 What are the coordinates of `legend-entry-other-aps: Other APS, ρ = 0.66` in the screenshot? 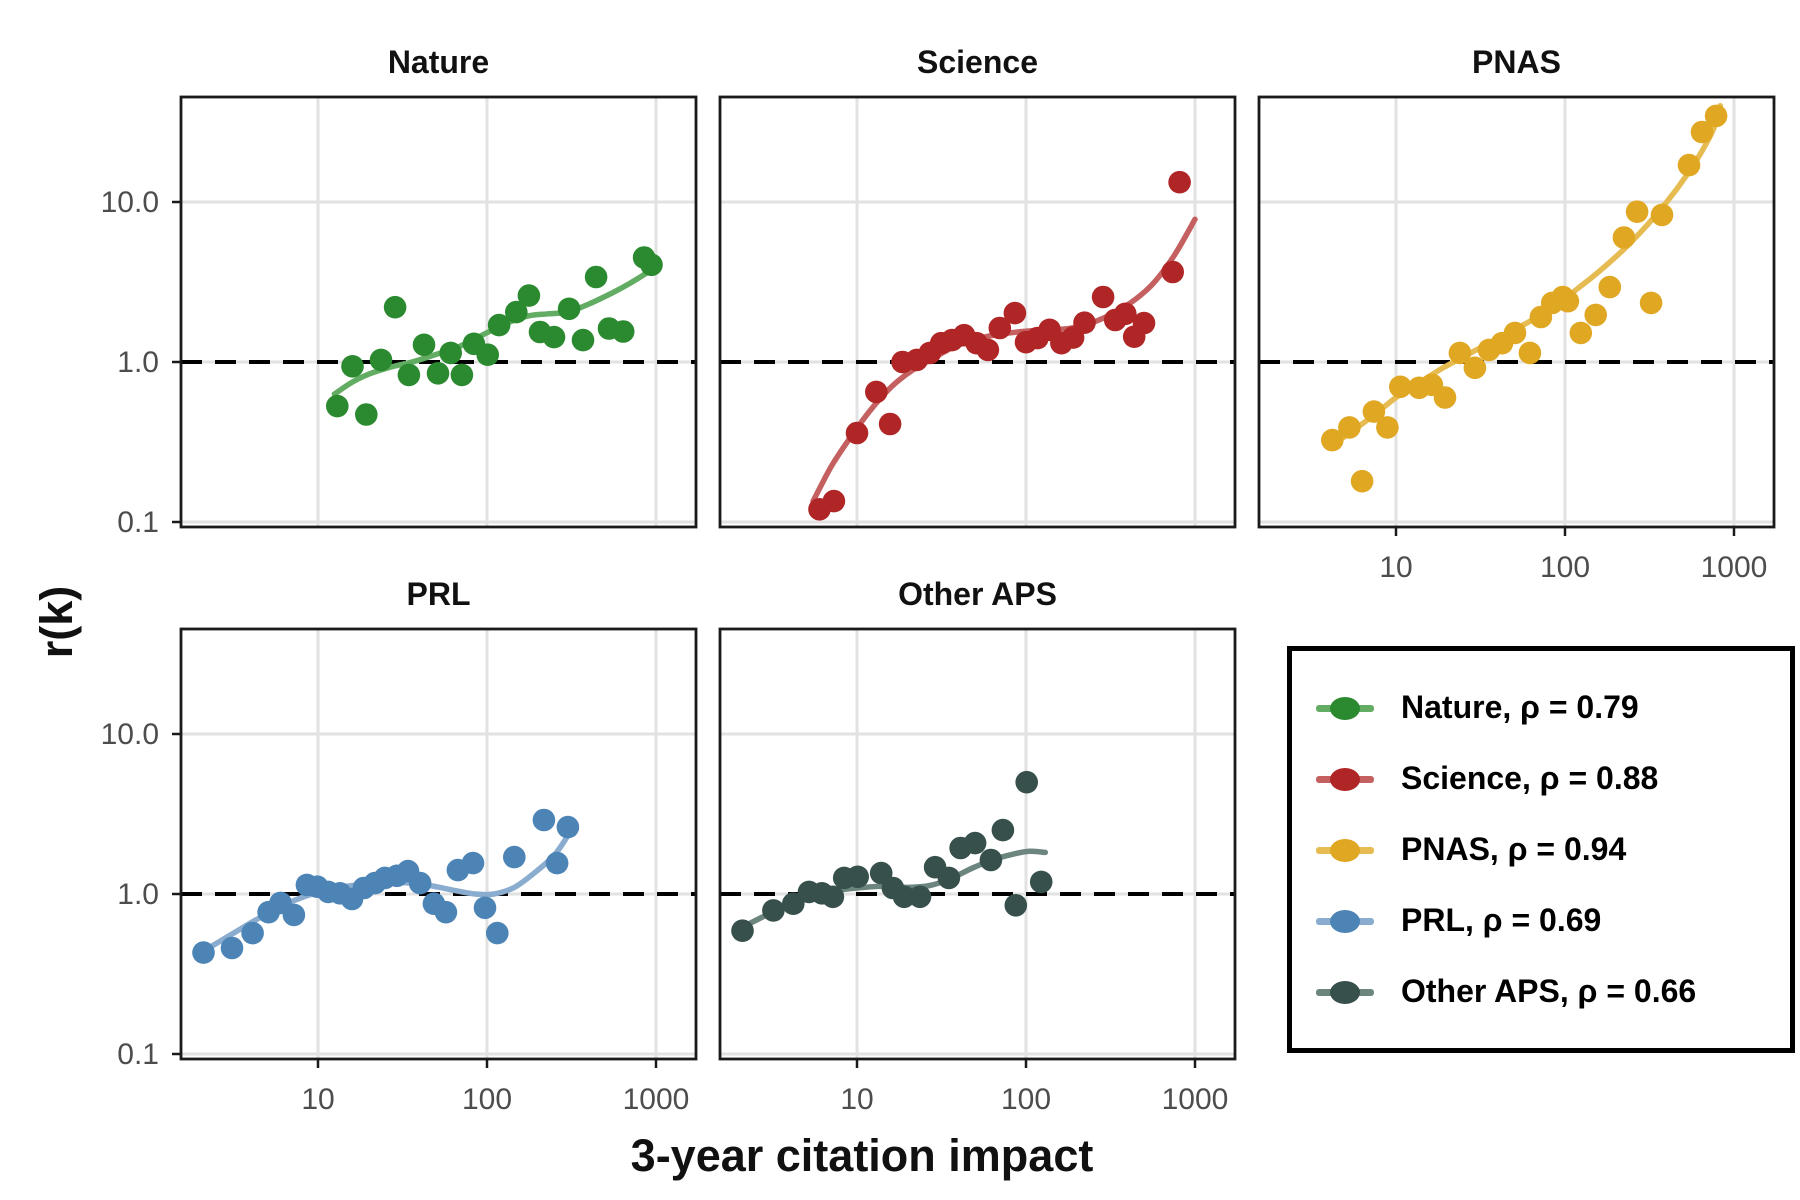 It's located at (1553, 992).